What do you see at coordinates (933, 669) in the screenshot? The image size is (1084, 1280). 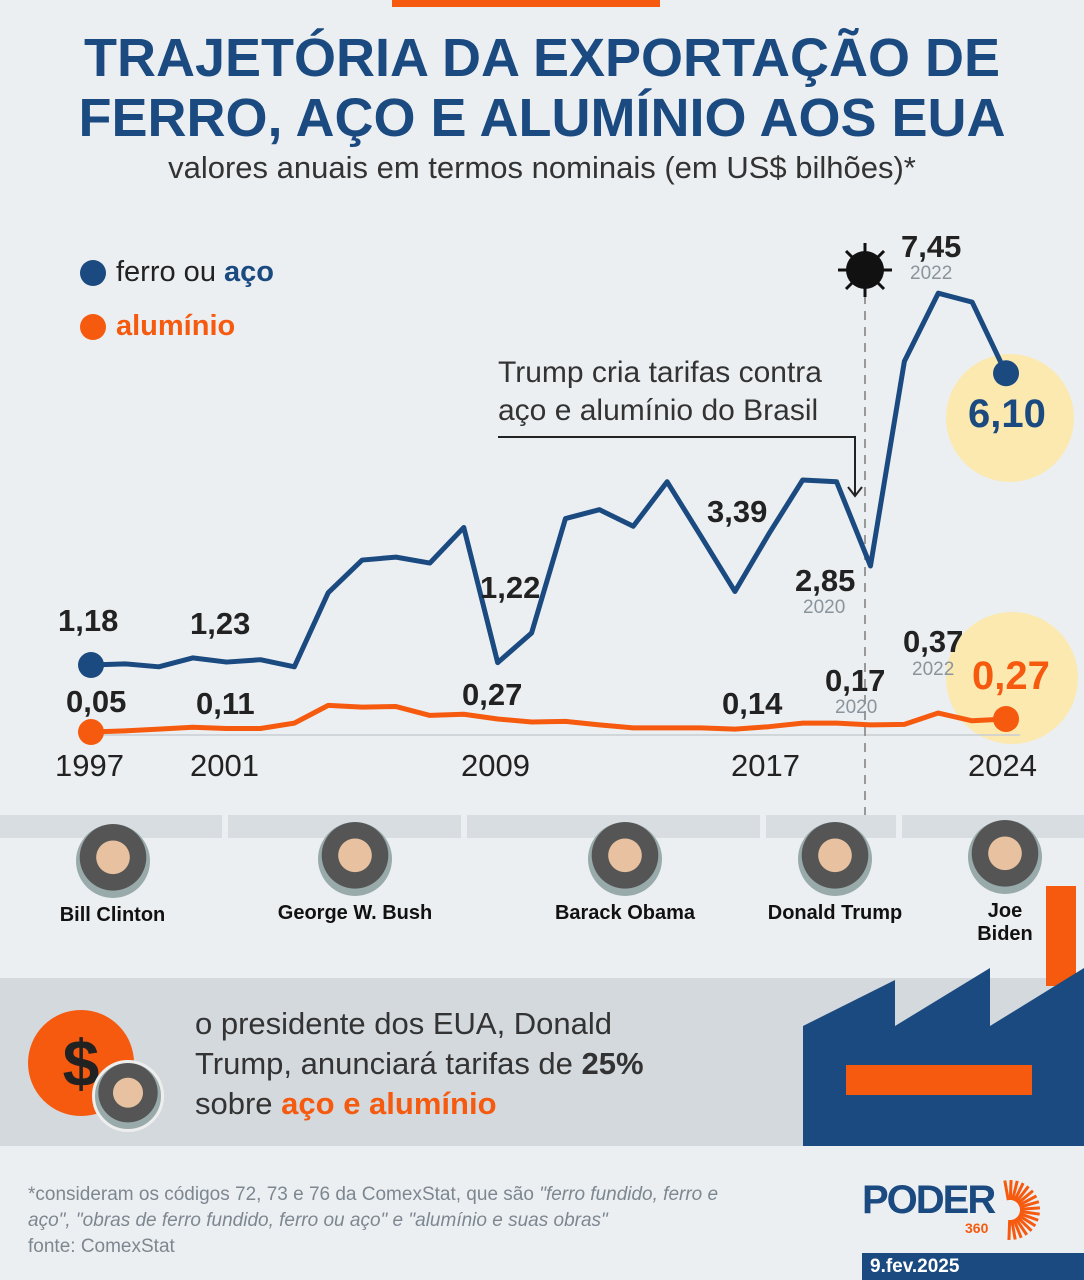 I see `label-al-2022-year: 2022` at bounding box center [933, 669].